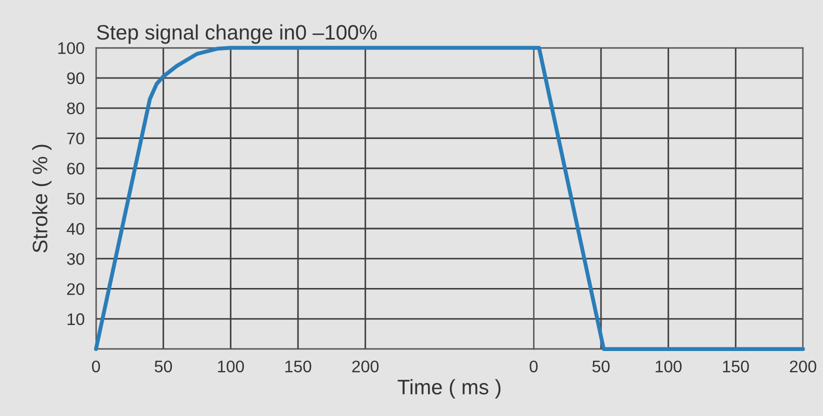 This screenshot has width=823, height=416. What do you see at coordinates (75, 259) in the screenshot?
I see `y-tick-label: 30` at bounding box center [75, 259].